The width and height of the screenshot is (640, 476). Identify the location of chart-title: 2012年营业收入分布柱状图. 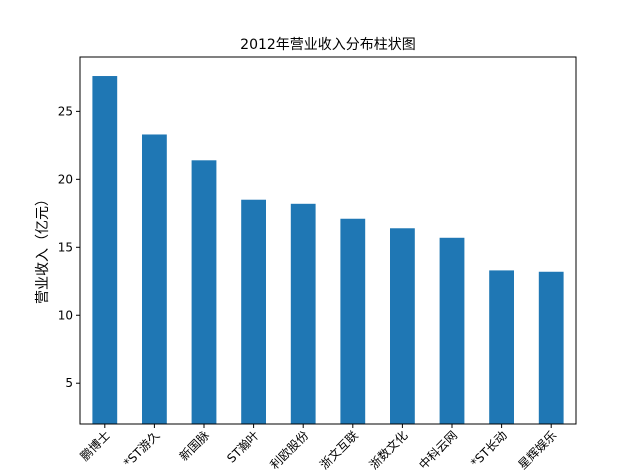
(328, 45).